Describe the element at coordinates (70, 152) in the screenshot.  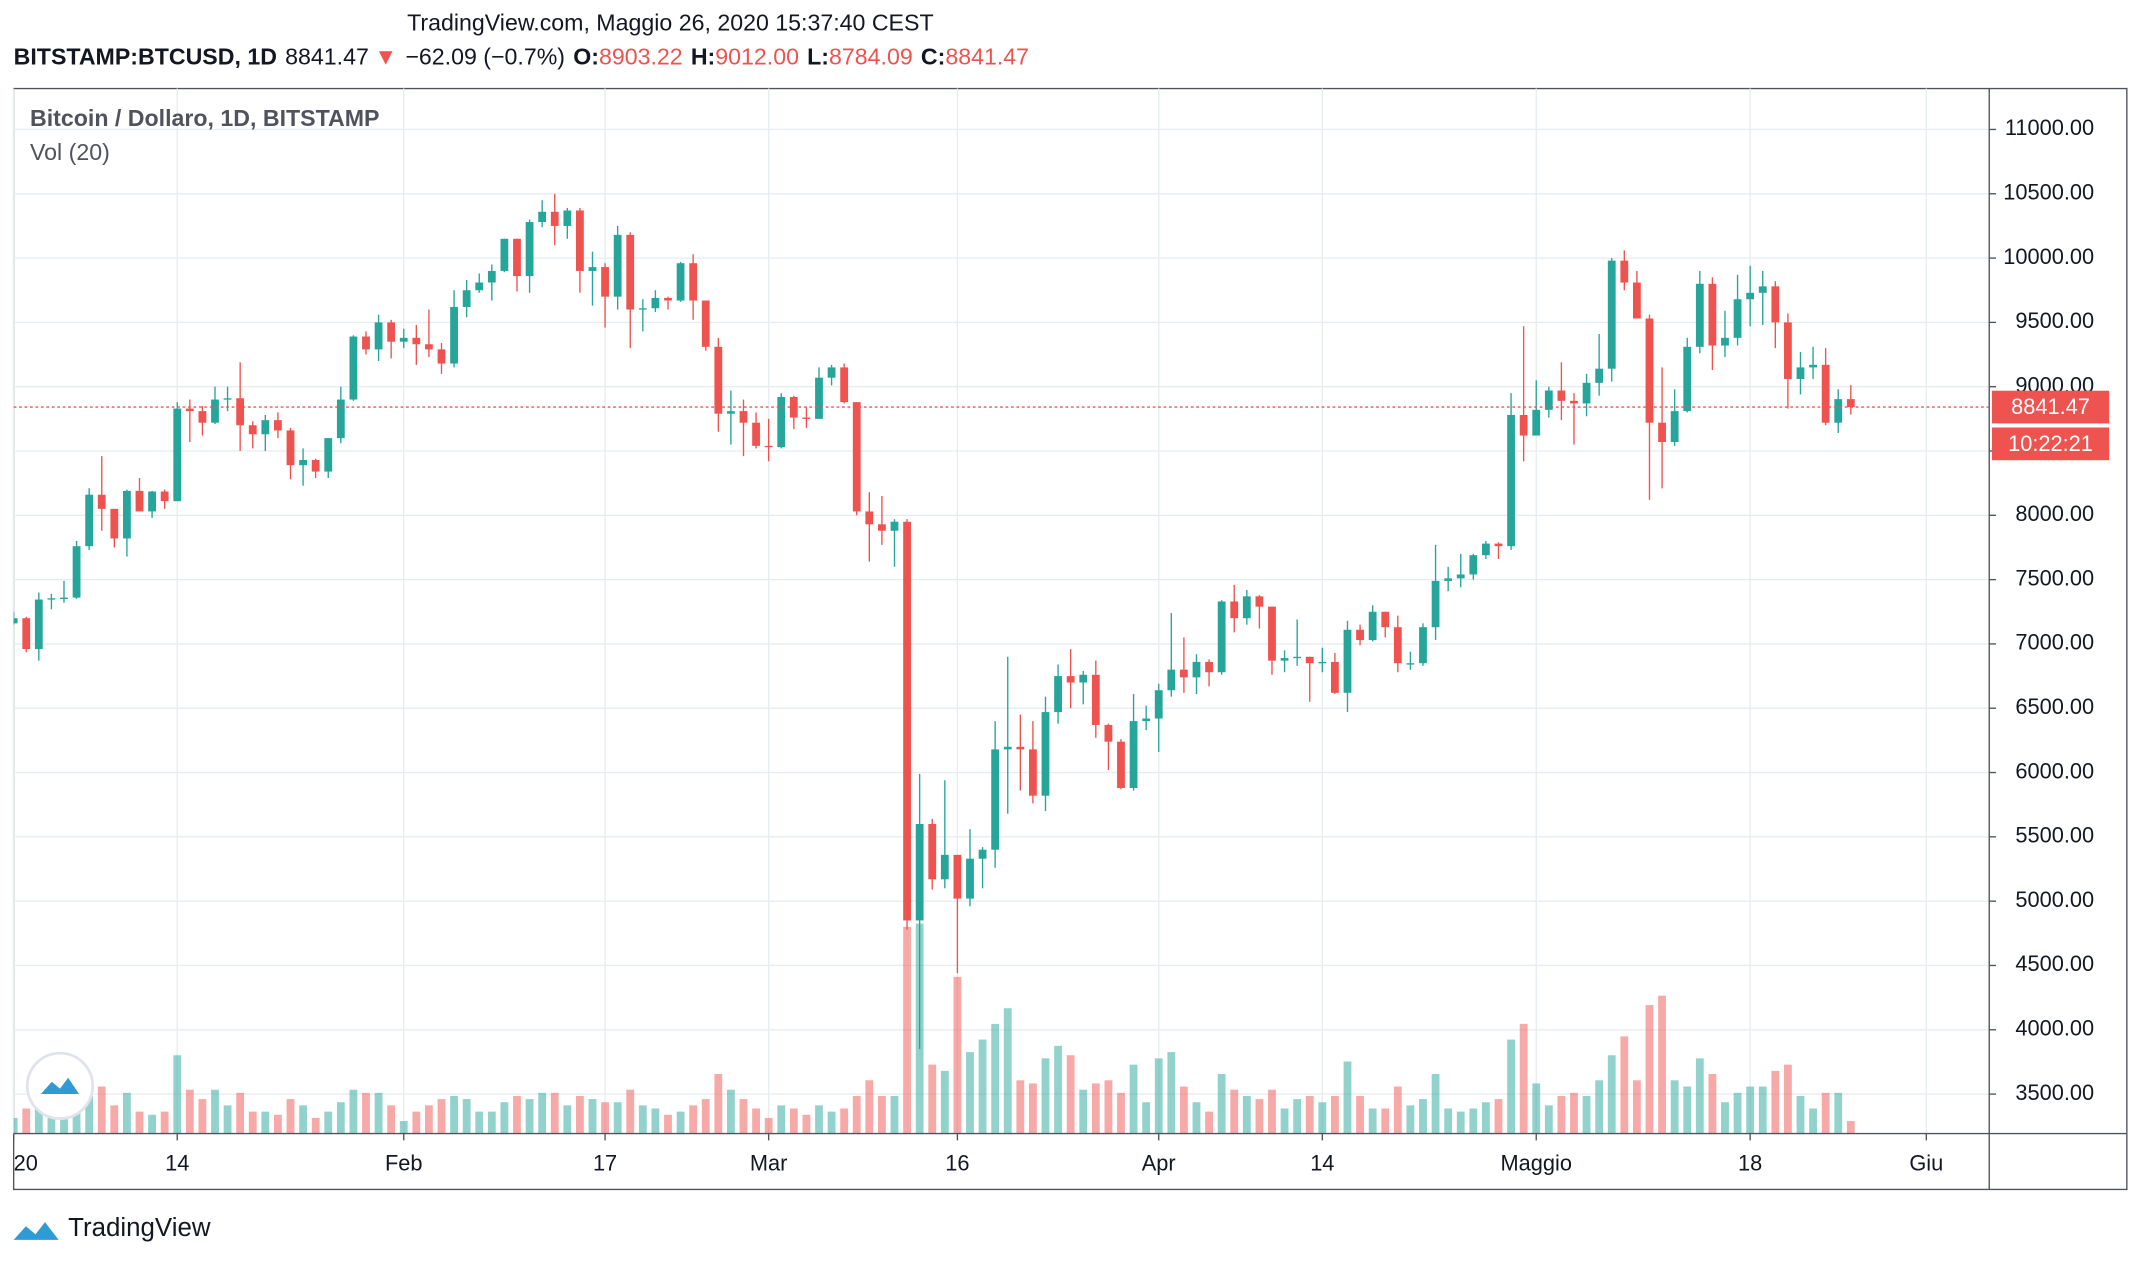
I see `legend-vol: Vol (20)` at that location.